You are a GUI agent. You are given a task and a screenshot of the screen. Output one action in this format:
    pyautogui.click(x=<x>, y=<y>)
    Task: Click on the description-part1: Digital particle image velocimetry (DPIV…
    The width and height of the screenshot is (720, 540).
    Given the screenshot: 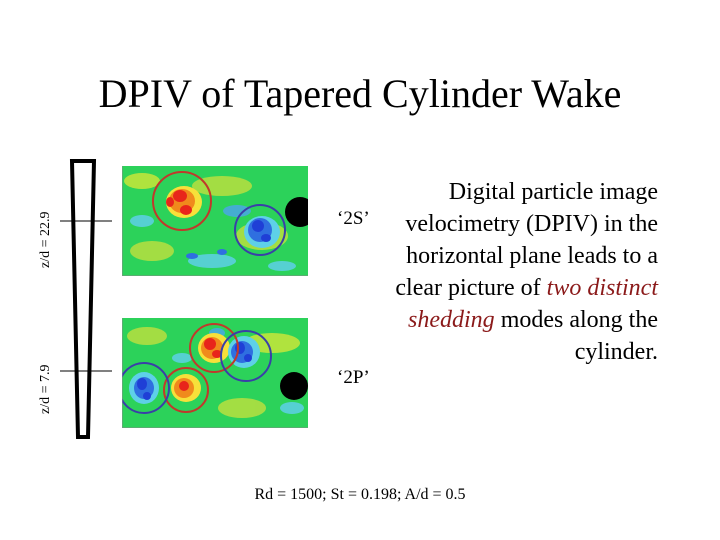 What is the action you would take?
    pyautogui.click(x=526, y=240)
    